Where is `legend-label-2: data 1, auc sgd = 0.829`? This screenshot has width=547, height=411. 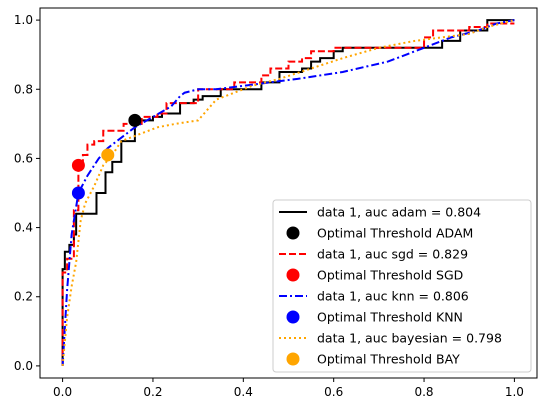 legend-label-2: data 1, auc sgd = 0.829 is located at coordinates (392, 254).